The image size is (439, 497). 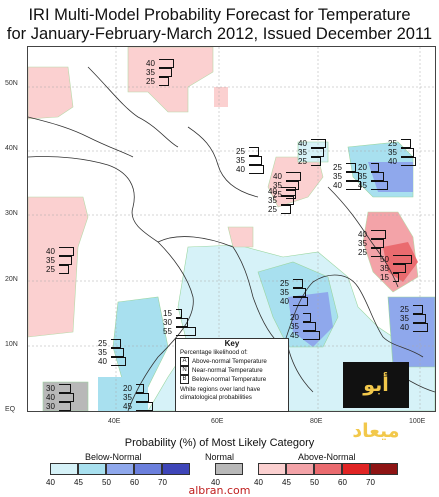 I want to click on key-row-below: B Below-normal Temperature, so click(x=232, y=379).